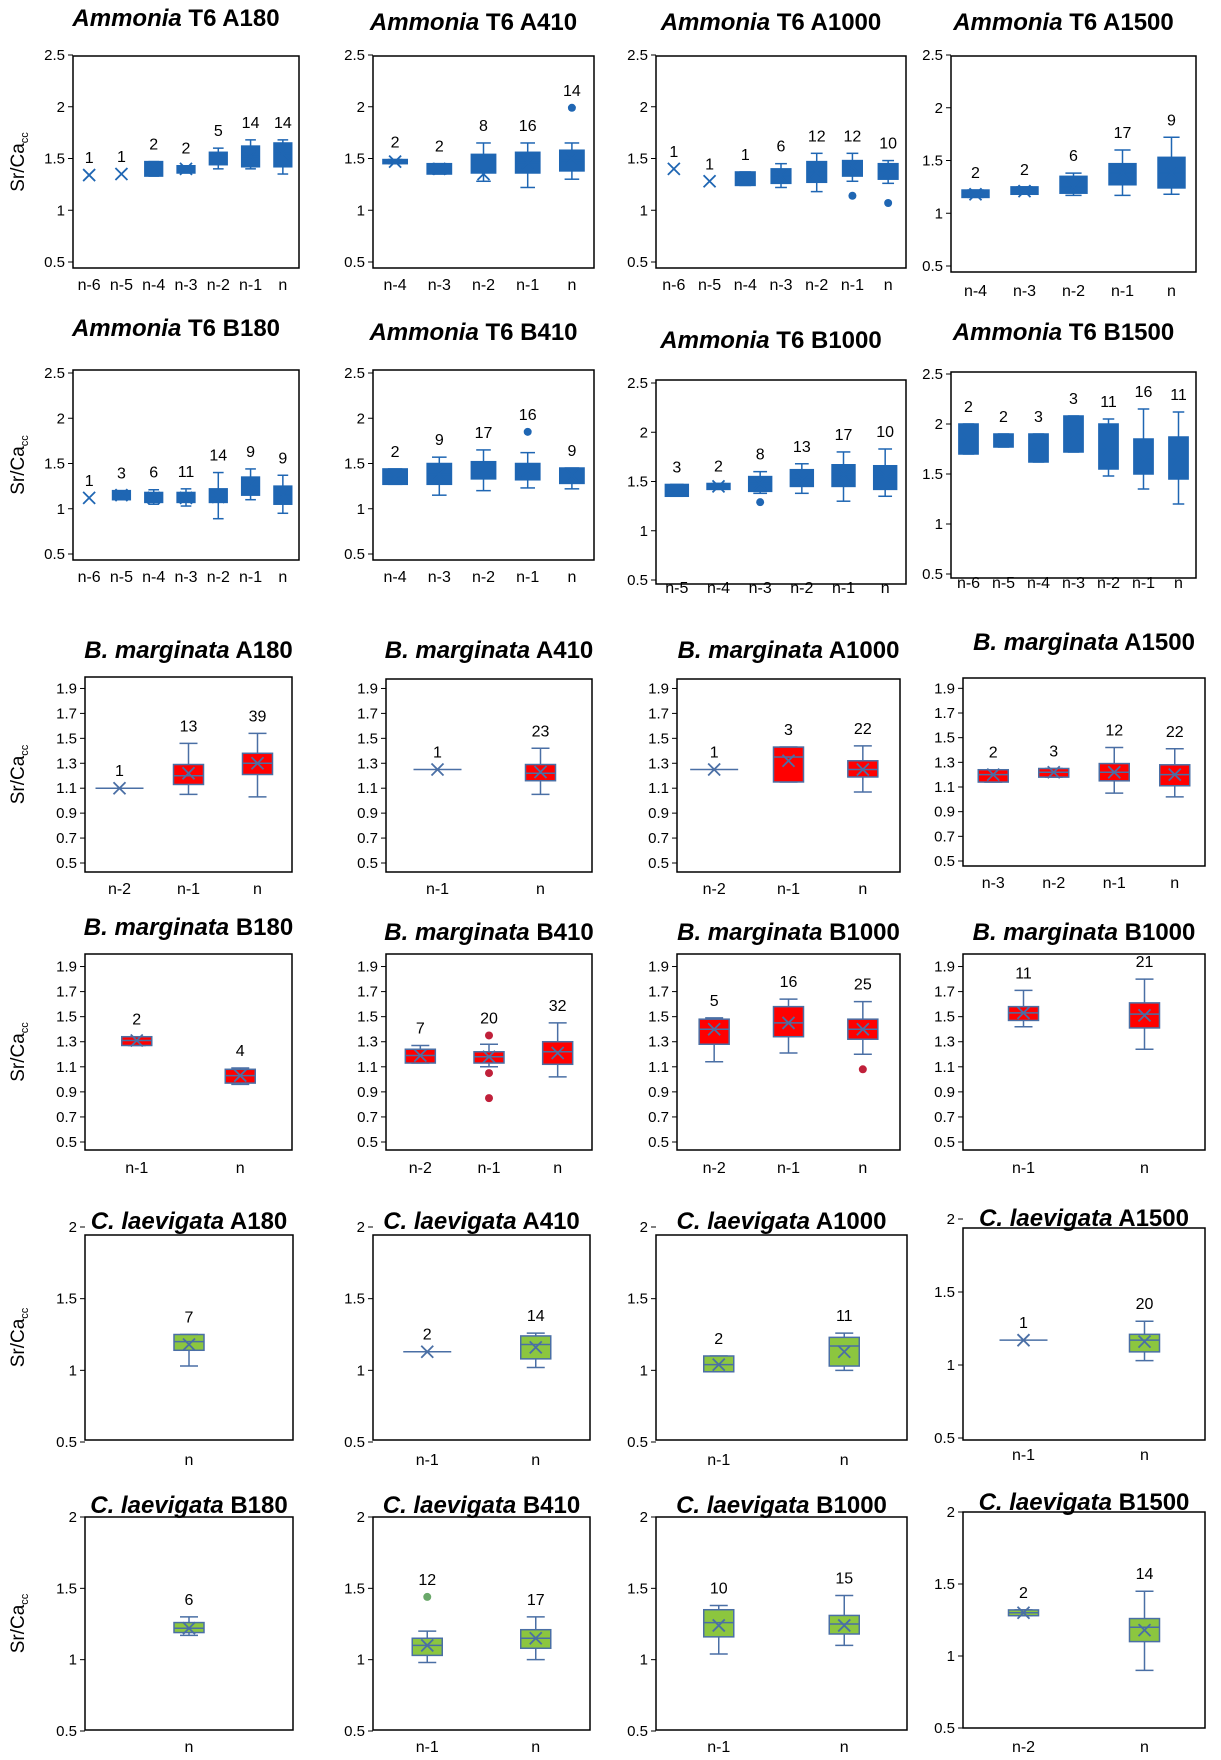  Describe the element at coordinates (714, 1001) in the screenshot. I see `count-label: 5` at that location.